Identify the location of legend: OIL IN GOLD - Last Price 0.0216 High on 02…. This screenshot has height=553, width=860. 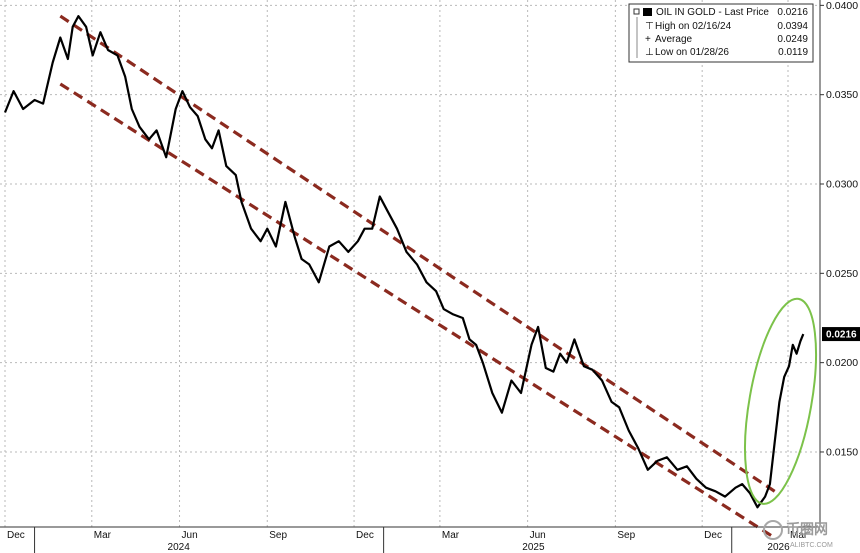
(721, 33).